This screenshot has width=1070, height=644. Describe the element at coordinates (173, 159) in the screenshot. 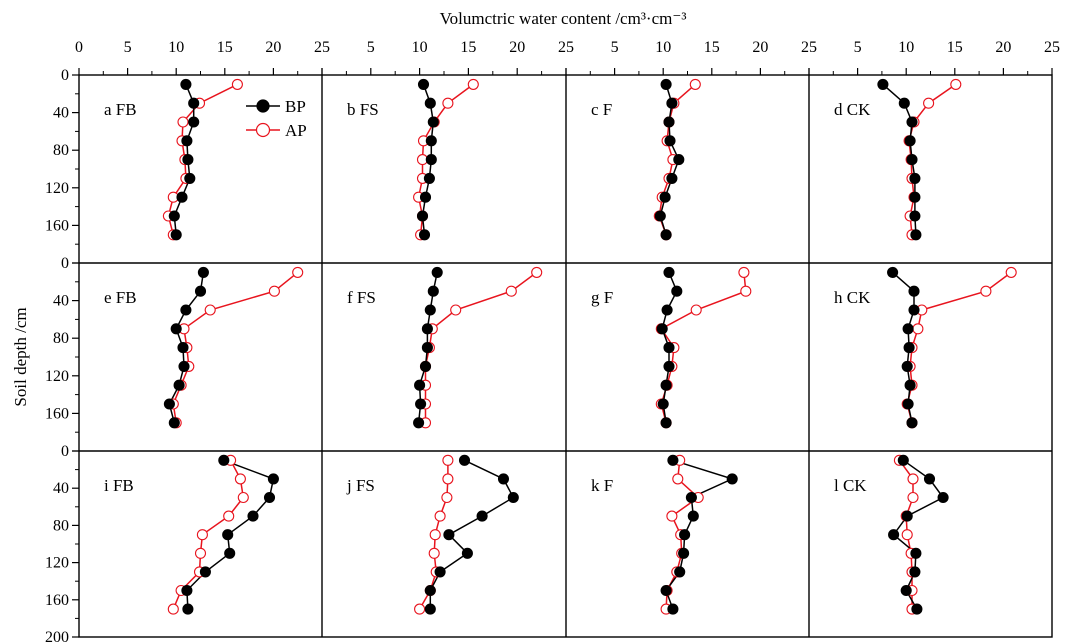

I see `panel-a-fb: a FB` at that location.